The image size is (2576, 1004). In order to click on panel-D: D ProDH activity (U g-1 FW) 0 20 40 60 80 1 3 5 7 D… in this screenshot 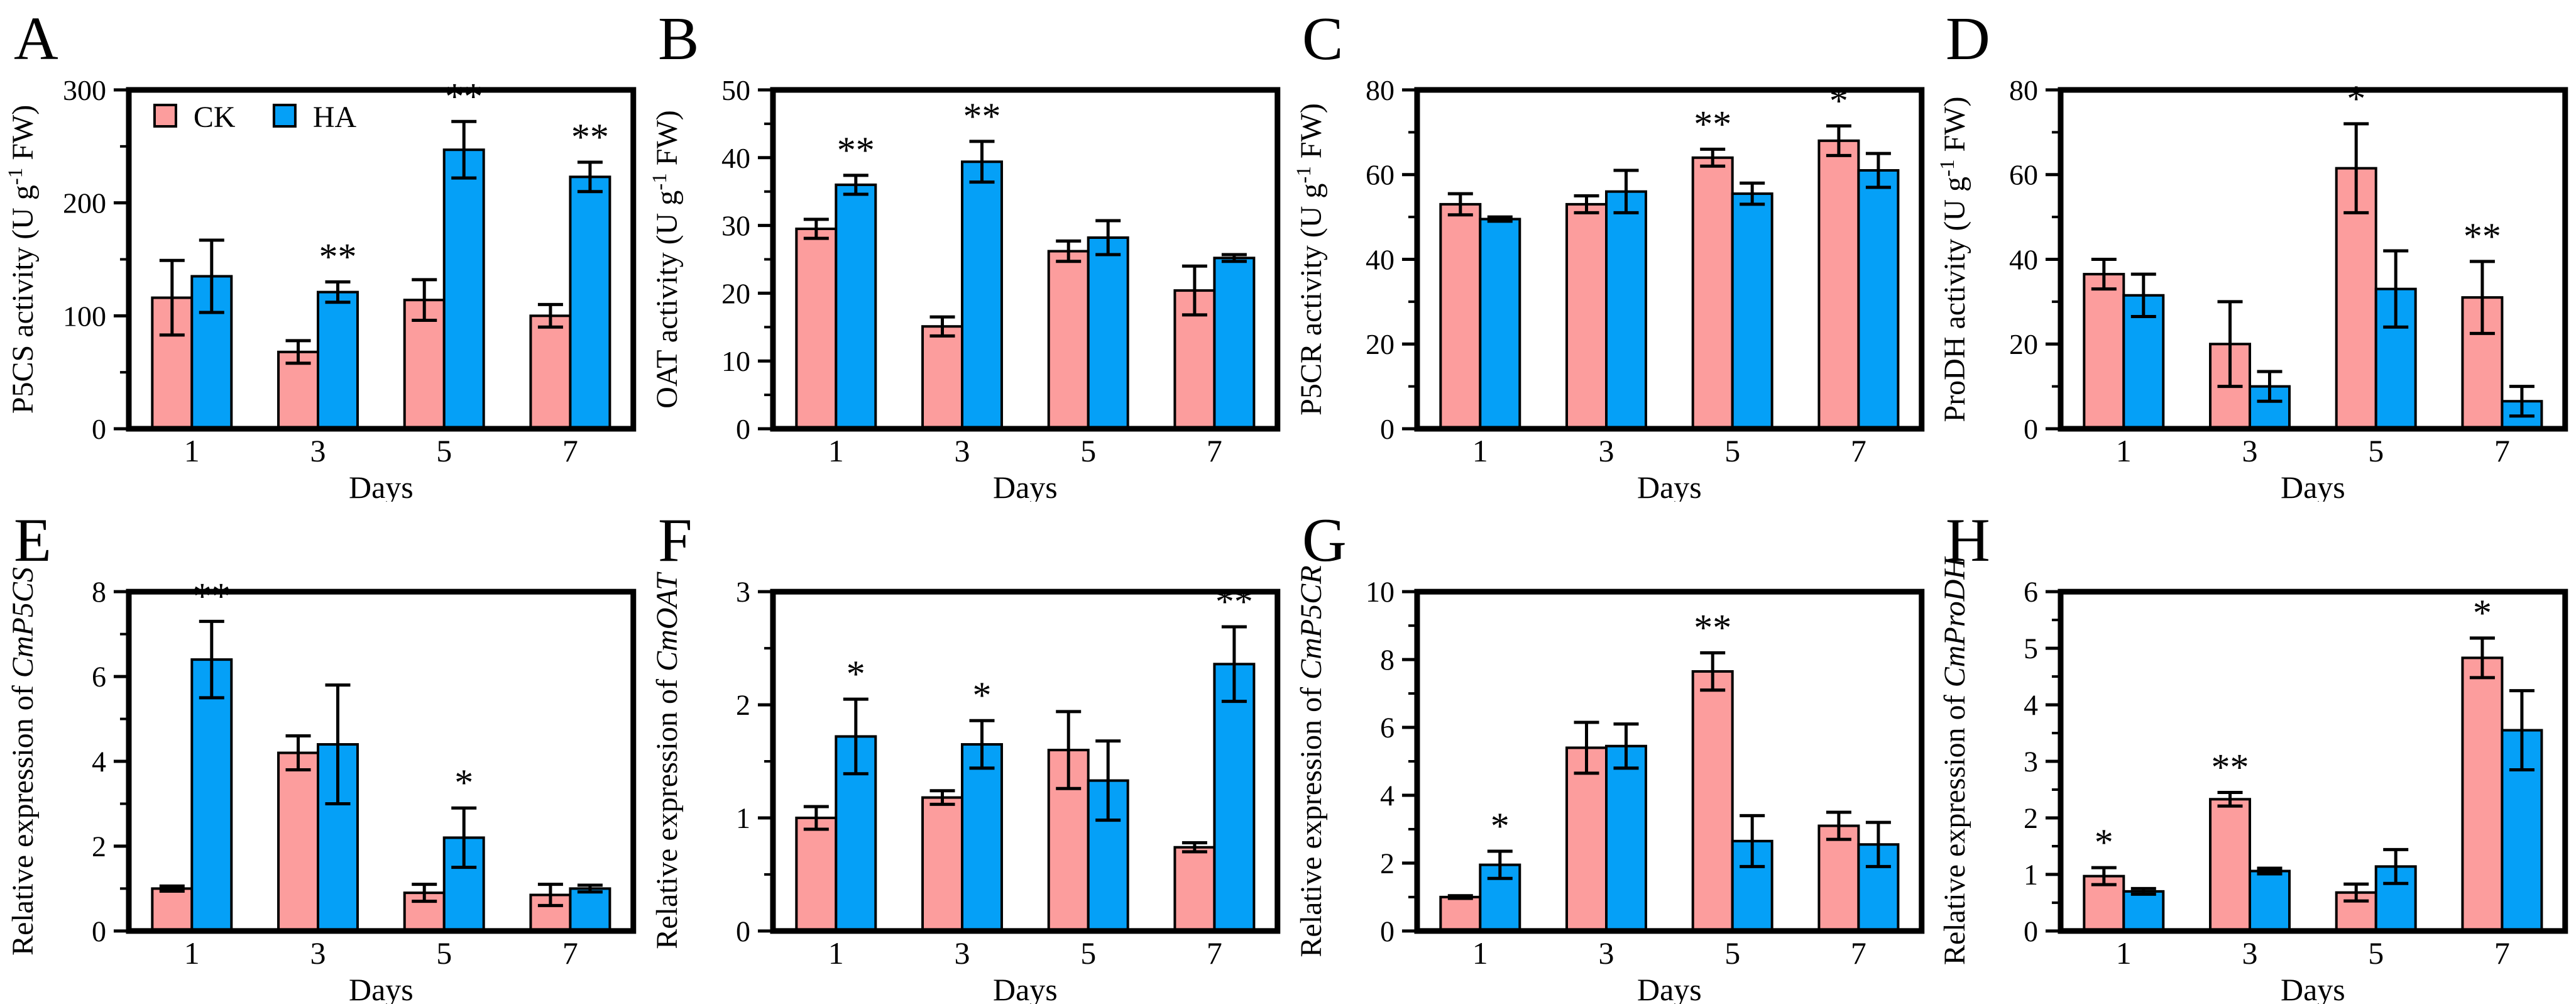, I will do `click(2254, 251)`.